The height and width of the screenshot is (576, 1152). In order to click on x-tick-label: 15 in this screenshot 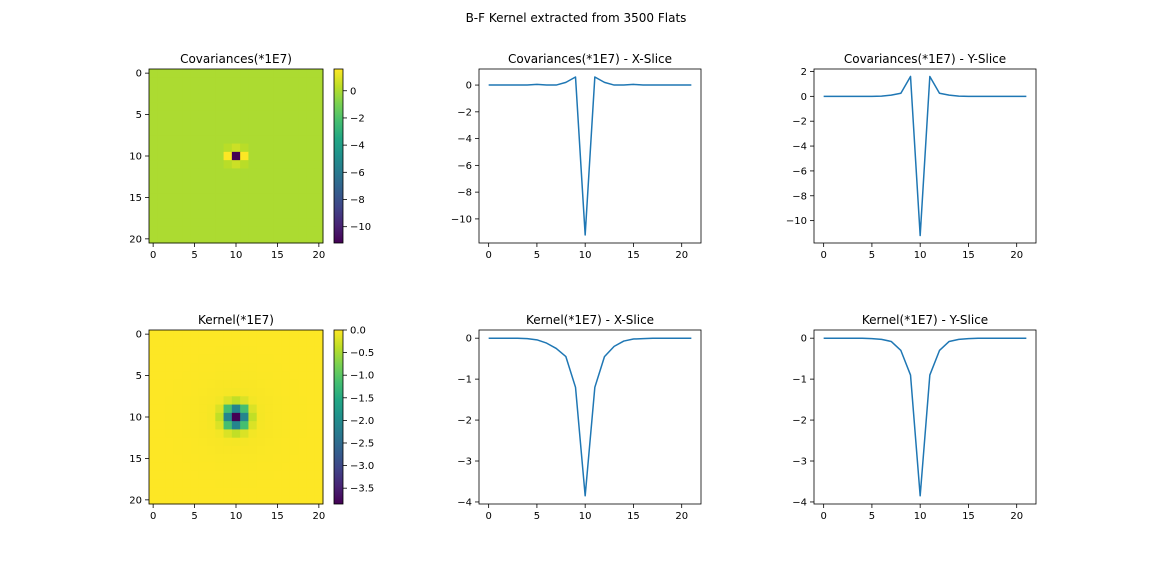, I will do `click(633, 255)`.